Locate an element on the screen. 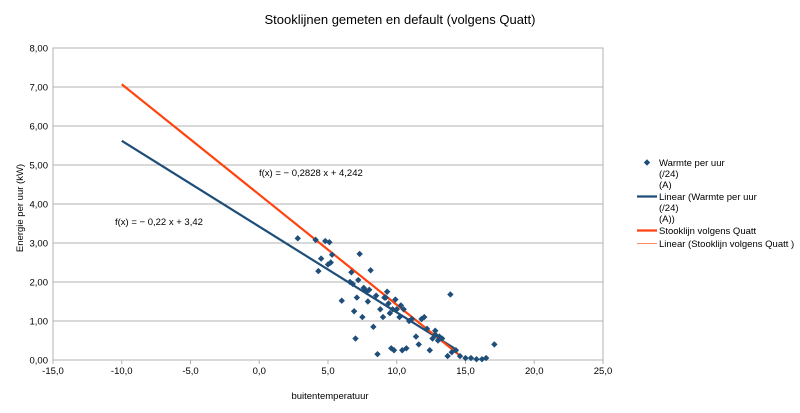  equation-label-2: f(x) = − 0,22 x + 3,42 is located at coordinates (159, 222).